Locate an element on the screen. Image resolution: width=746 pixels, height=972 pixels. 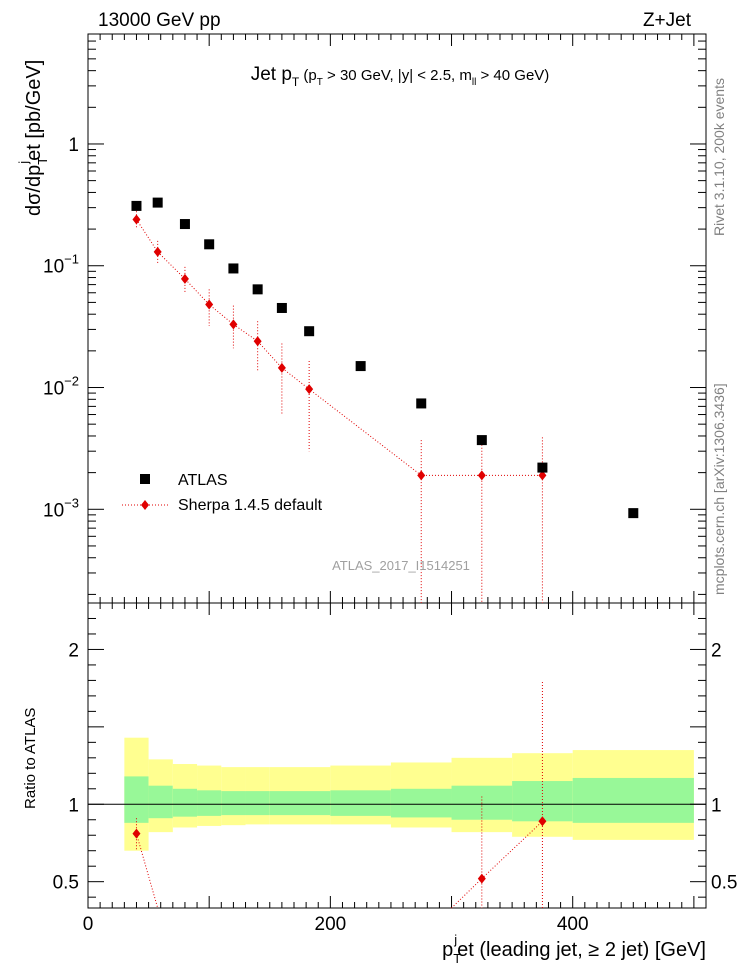
legend-marker-sherpa is located at coordinates (145, 505).